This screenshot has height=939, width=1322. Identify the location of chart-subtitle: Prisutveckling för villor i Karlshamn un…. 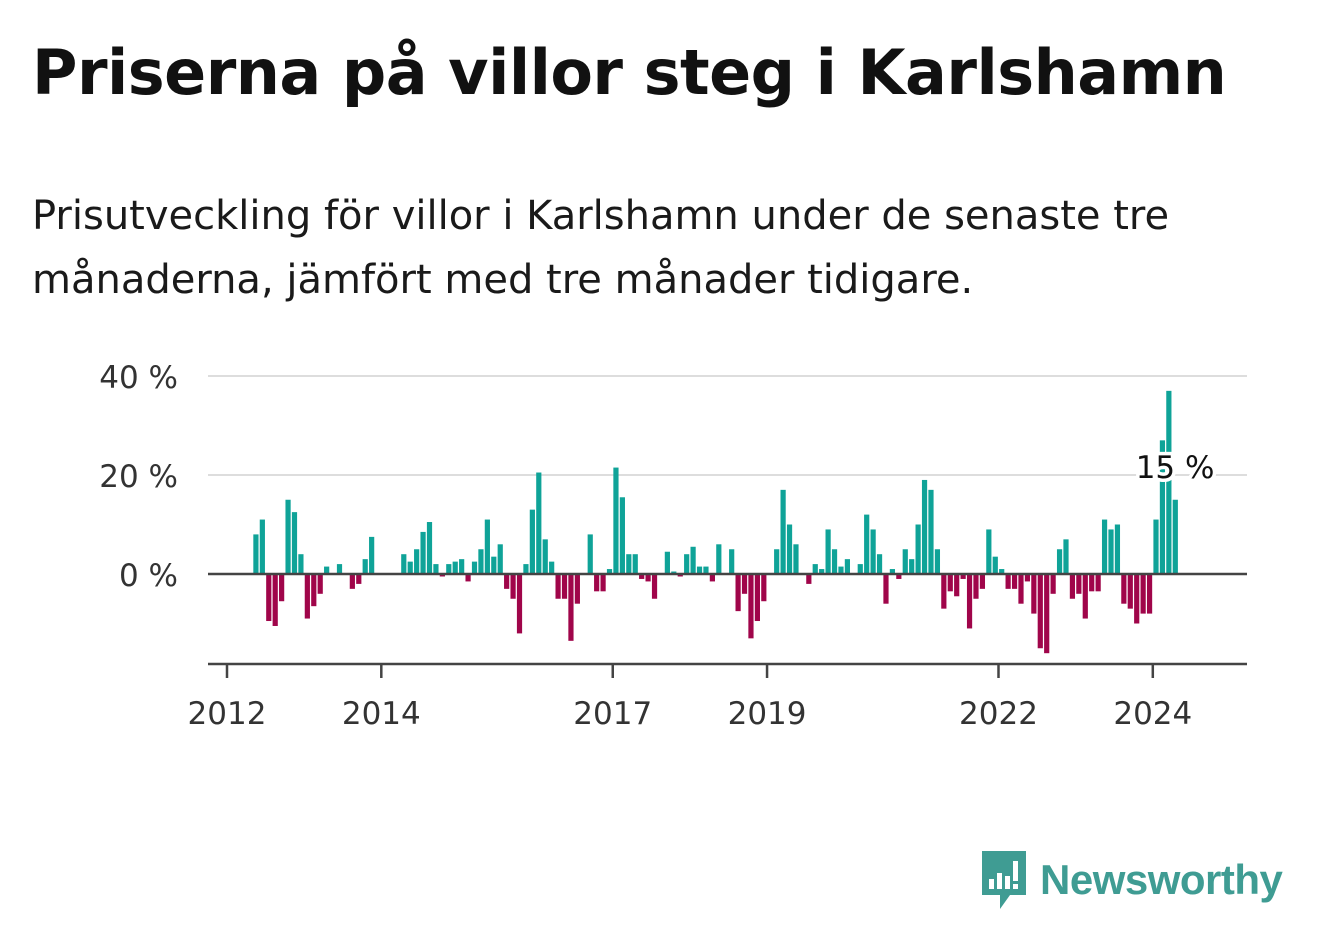
(601, 248).